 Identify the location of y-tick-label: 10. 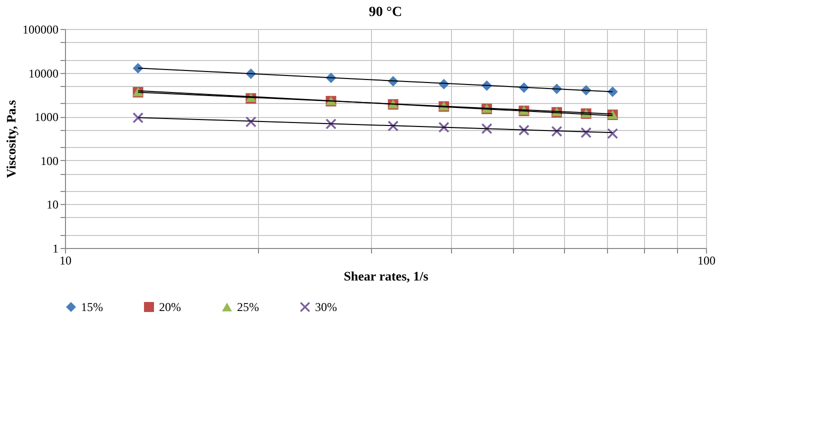
(52, 205).